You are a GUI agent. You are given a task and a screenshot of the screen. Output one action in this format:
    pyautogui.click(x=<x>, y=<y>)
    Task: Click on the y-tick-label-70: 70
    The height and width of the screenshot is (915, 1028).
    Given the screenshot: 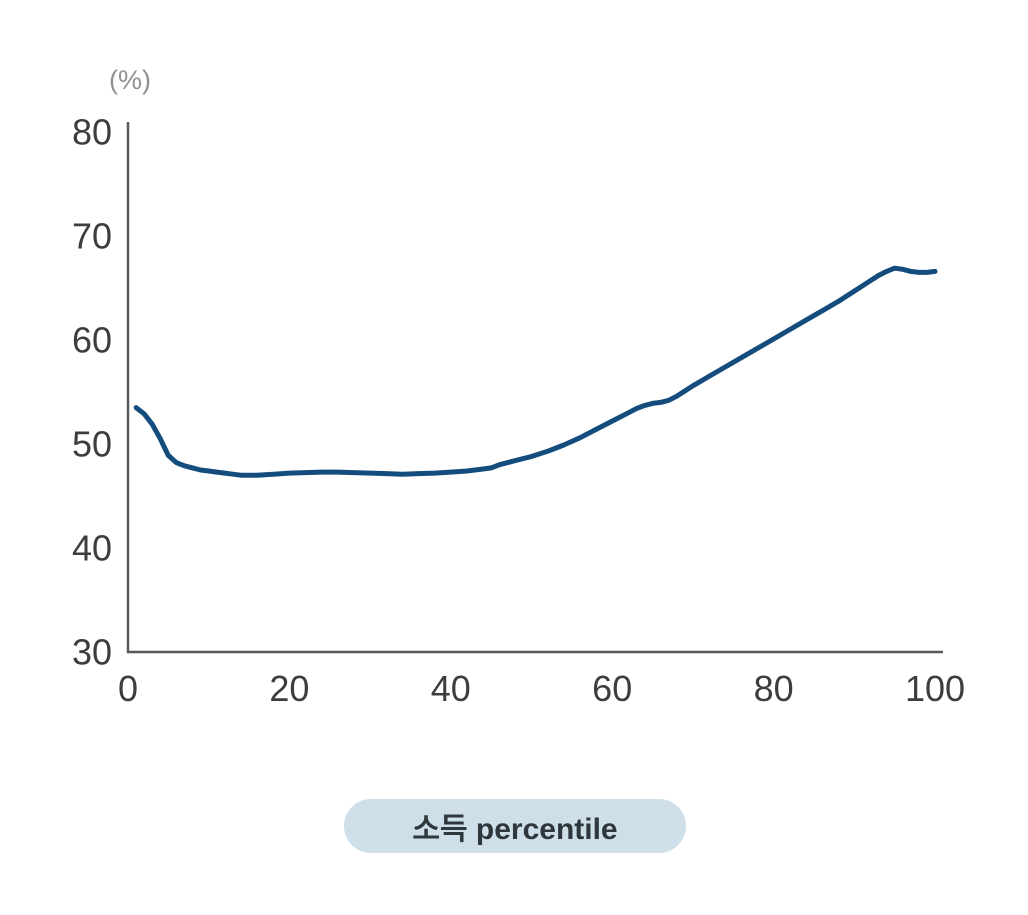 What is the action you would take?
    pyautogui.click(x=92, y=236)
    